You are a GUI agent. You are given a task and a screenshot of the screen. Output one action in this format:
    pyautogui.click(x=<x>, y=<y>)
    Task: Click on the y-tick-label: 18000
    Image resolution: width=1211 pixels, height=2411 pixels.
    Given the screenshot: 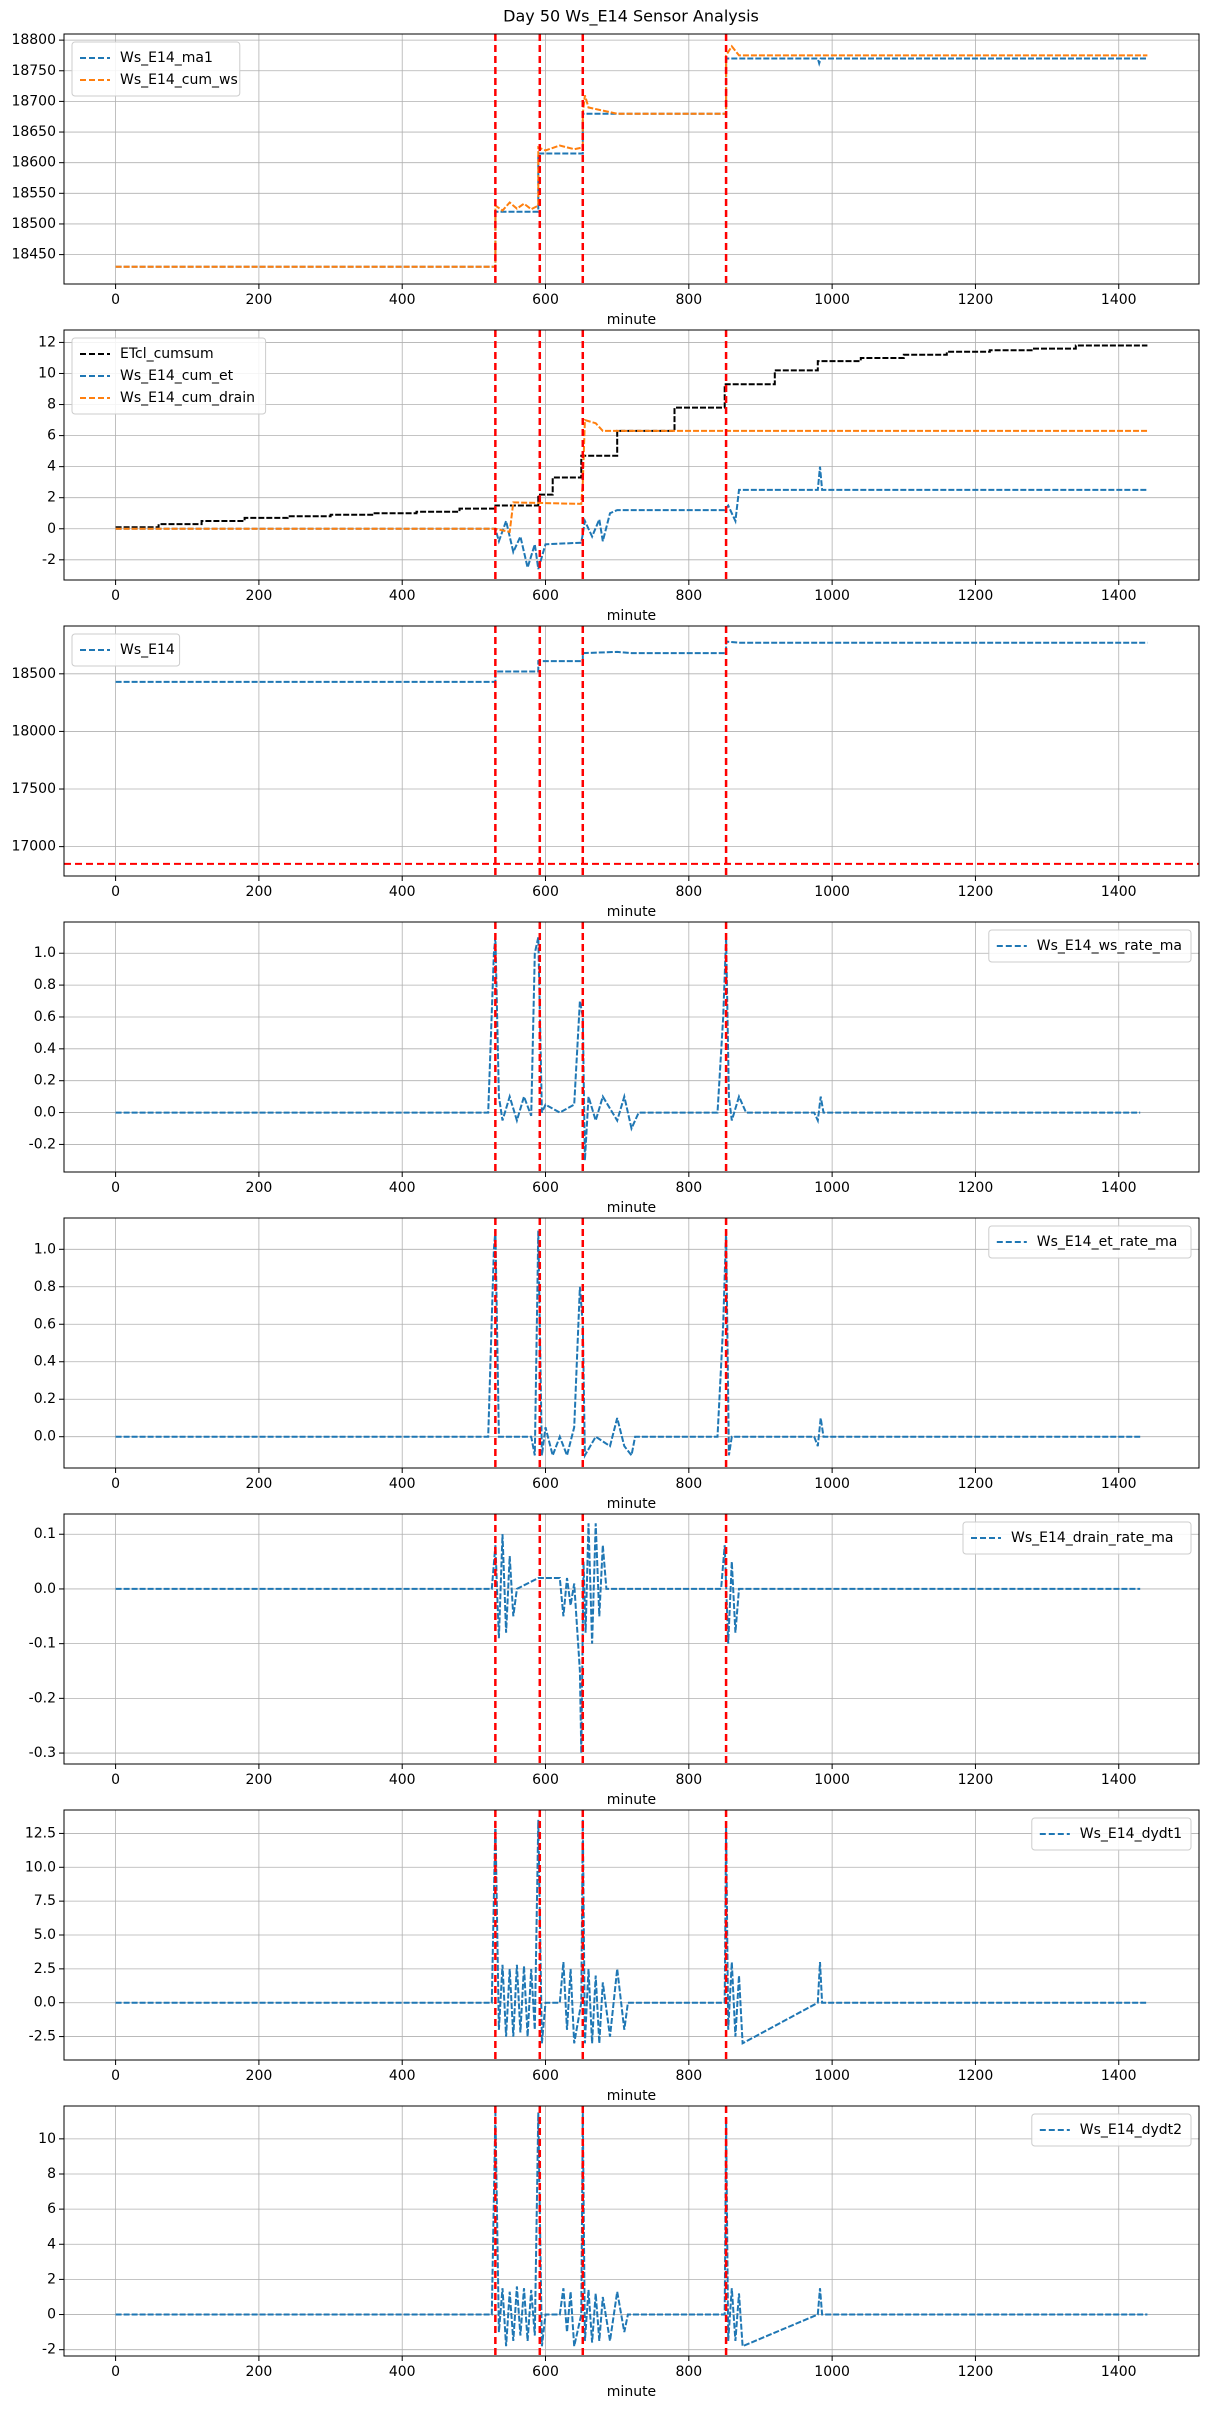 What is the action you would take?
    pyautogui.click(x=33, y=731)
    